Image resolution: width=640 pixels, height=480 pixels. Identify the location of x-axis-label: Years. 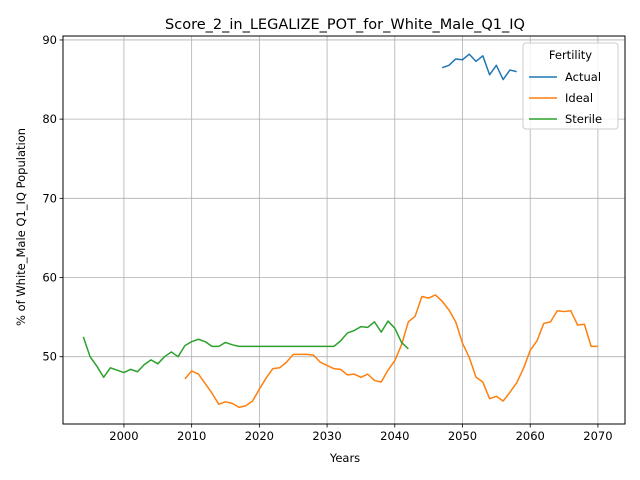
(344, 458).